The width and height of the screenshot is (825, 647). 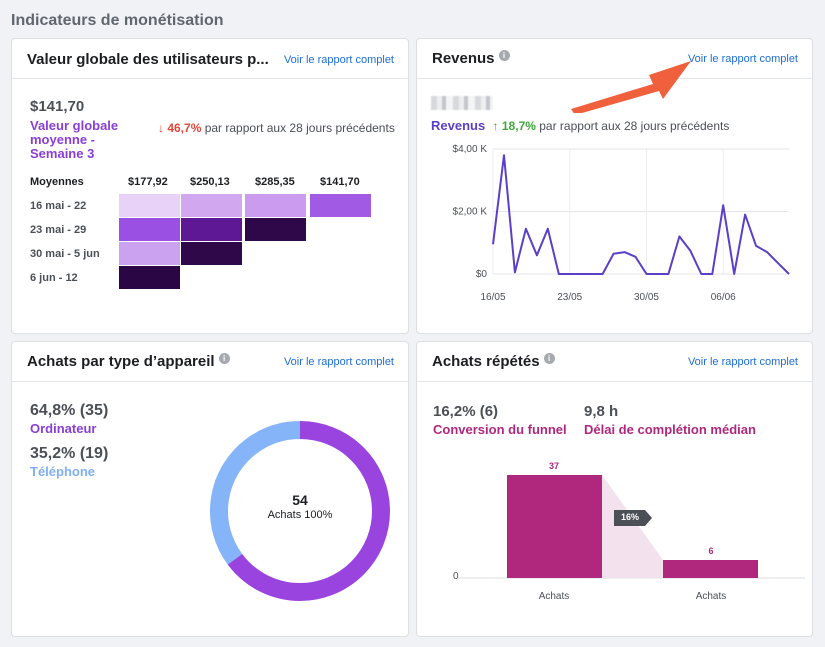 I want to click on donut-desktop-segment, so click(x=300, y=511).